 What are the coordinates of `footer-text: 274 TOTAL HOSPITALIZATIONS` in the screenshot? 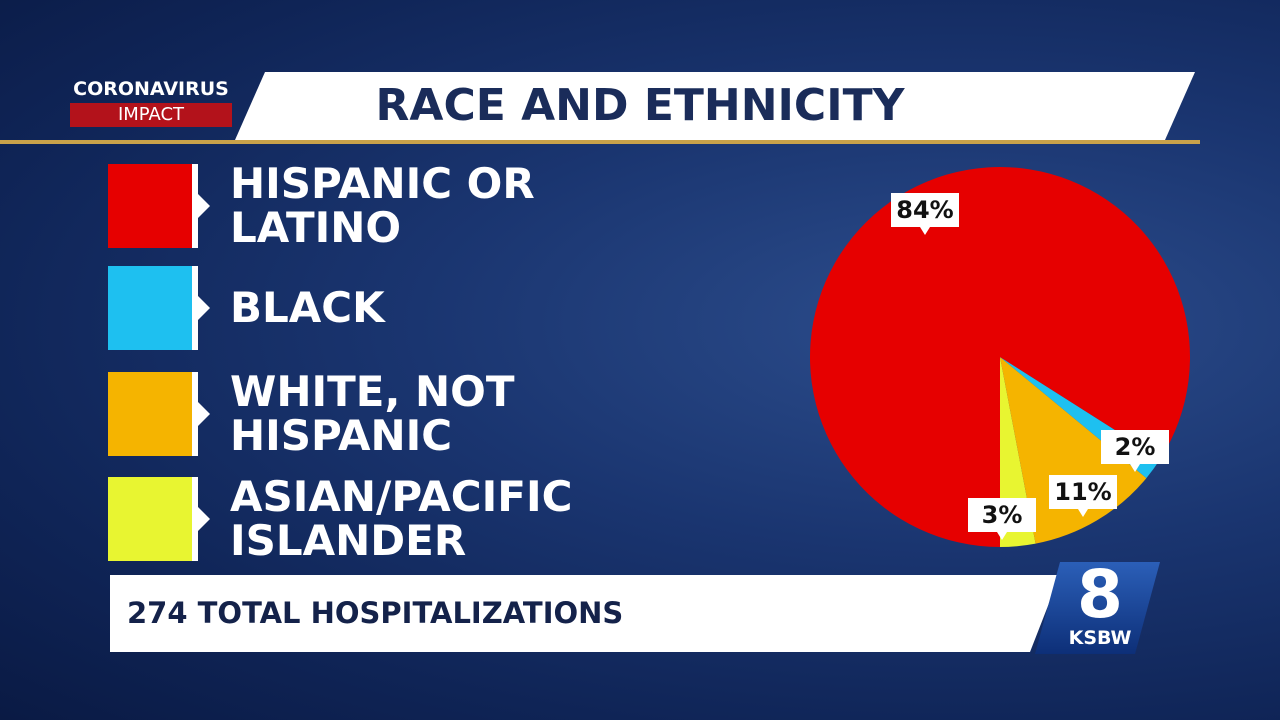 It's located at (375, 613).